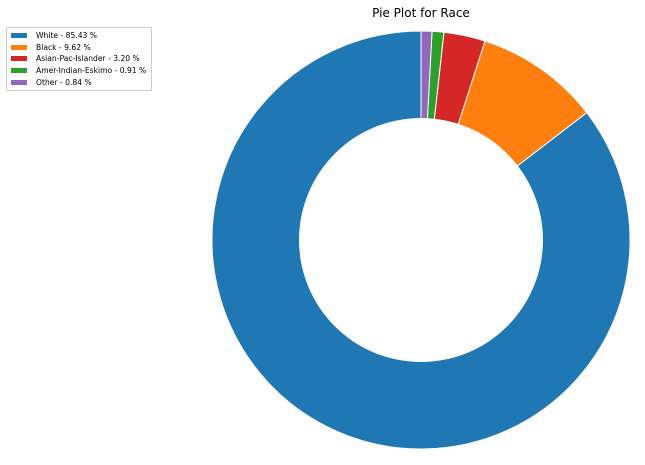 The width and height of the screenshot is (645, 465). What do you see at coordinates (19, 59) in the screenshot?
I see `legend-swatch-asian-pac-islander` at bounding box center [19, 59].